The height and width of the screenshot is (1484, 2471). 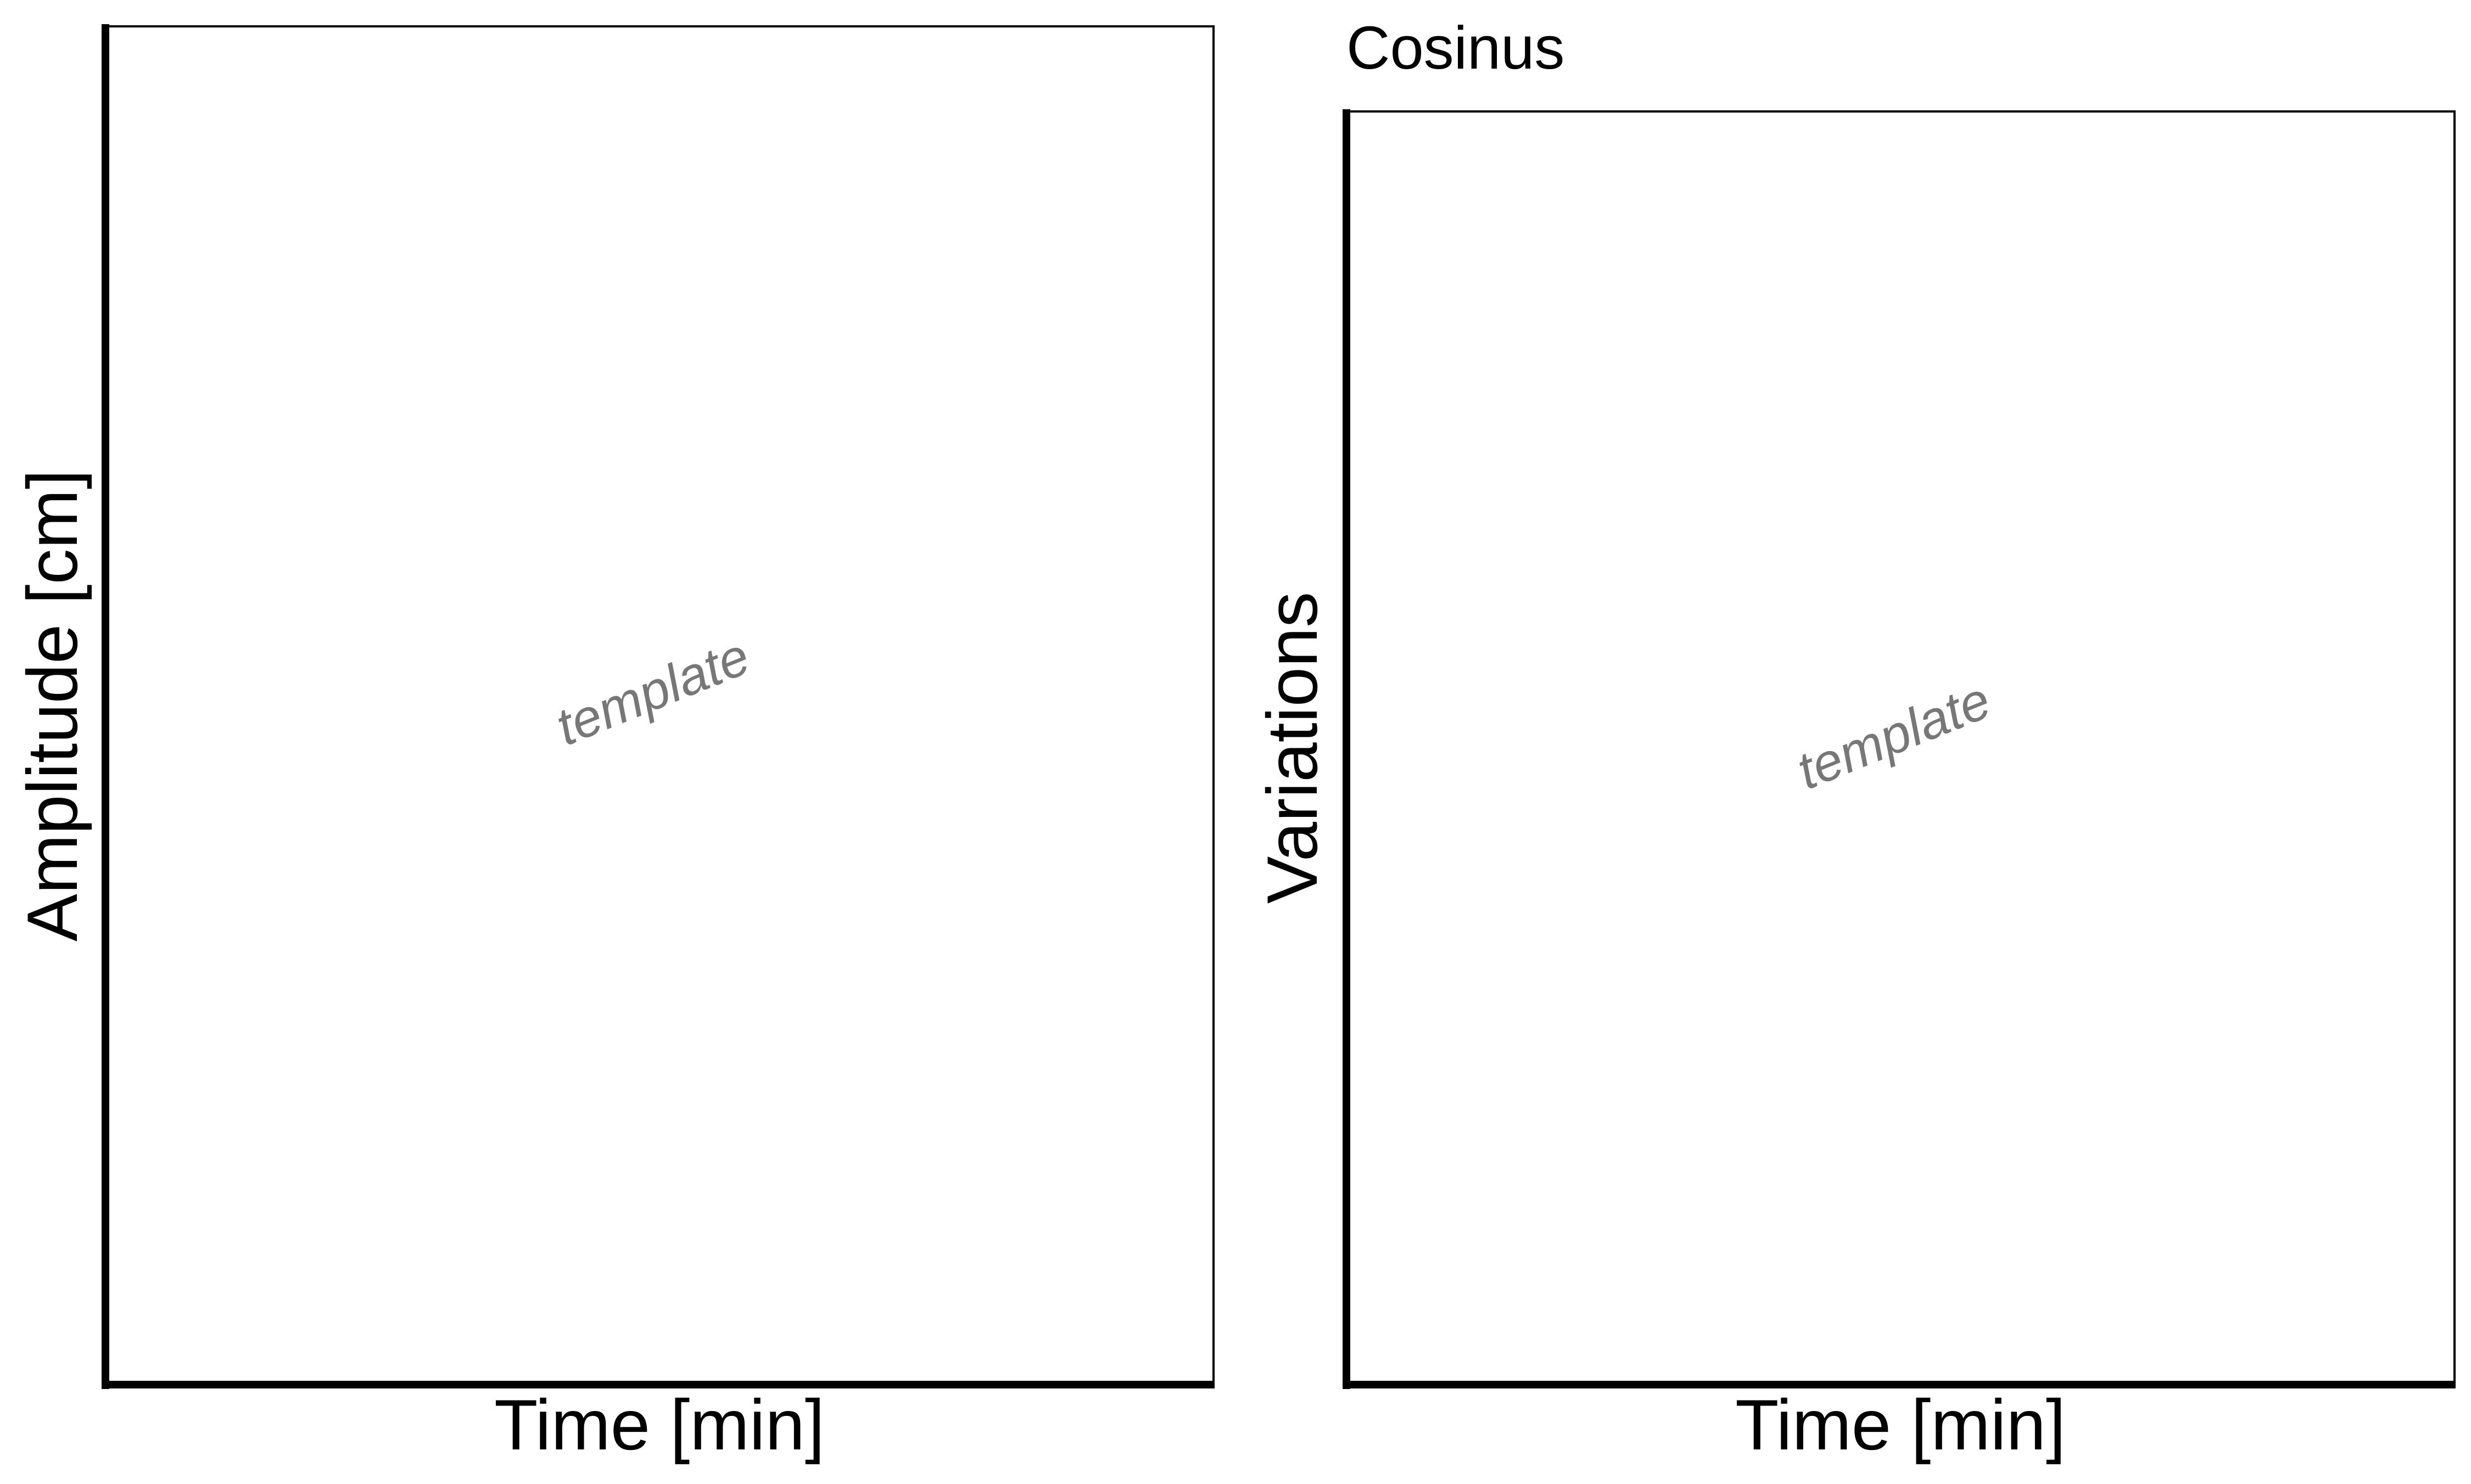 What do you see at coordinates (1455, 48) in the screenshot?
I see `right-panel-title: Cosinus` at bounding box center [1455, 48].